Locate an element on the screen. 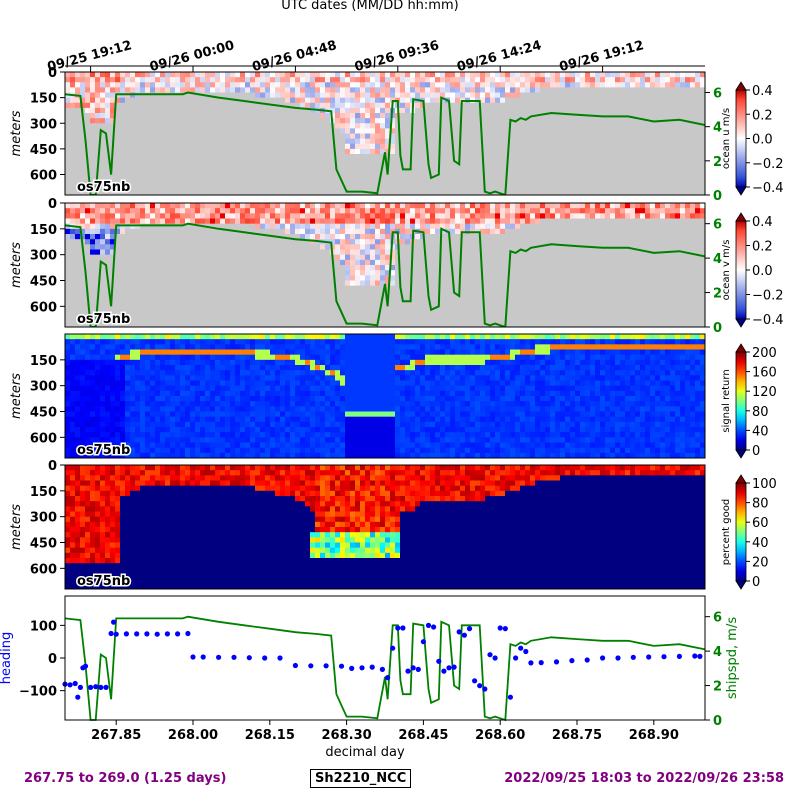  top-axis-tick-label: 09/26 19:12 is located at coordinates (602, 56).